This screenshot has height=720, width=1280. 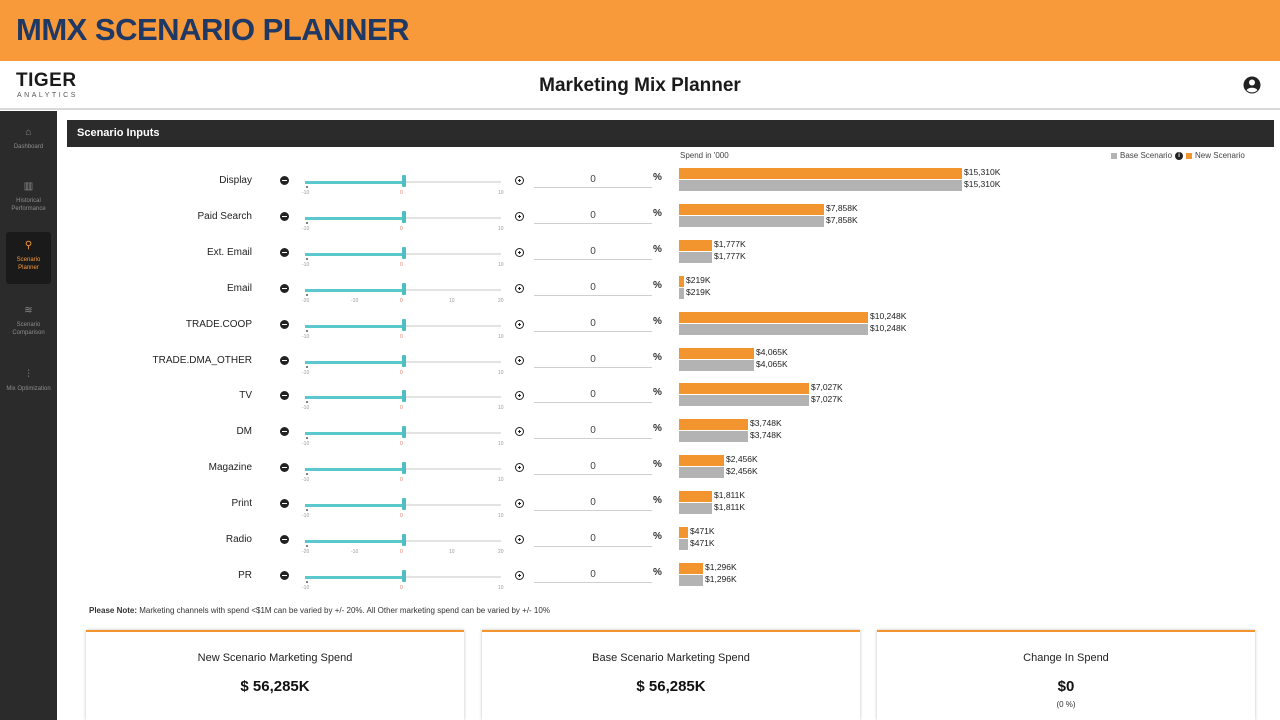 What do you see at coordinates (28, 329) in the screenshot?
I see `sidebar-item-label: Scenario Comparison` at bounding box center [28, 329].